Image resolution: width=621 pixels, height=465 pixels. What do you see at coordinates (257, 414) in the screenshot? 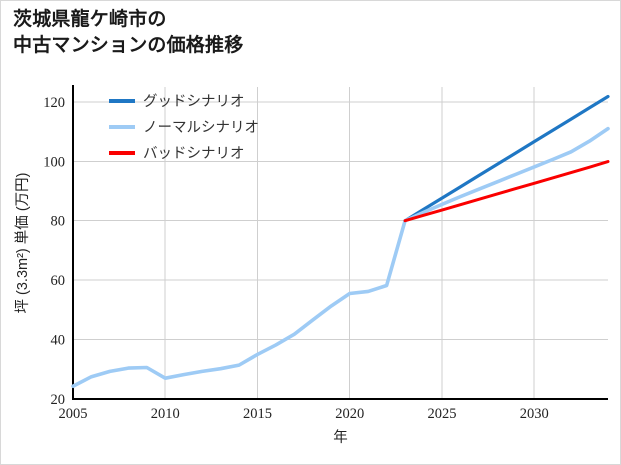
I see `x-tick-label: 2015` at bounding box center [257, 414].